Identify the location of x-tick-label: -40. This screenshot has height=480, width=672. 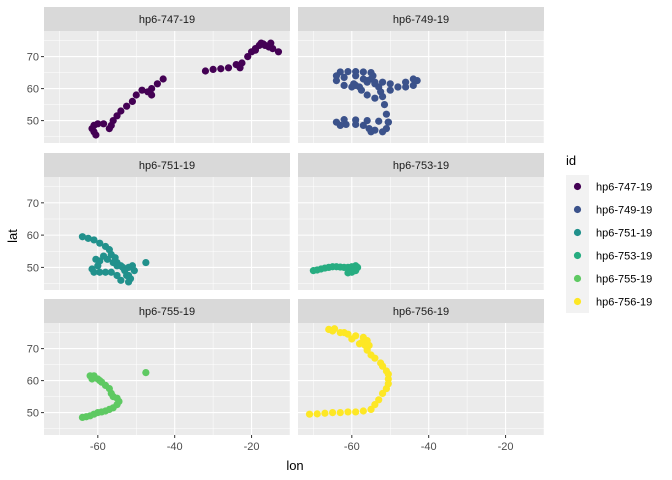
(429, 447).